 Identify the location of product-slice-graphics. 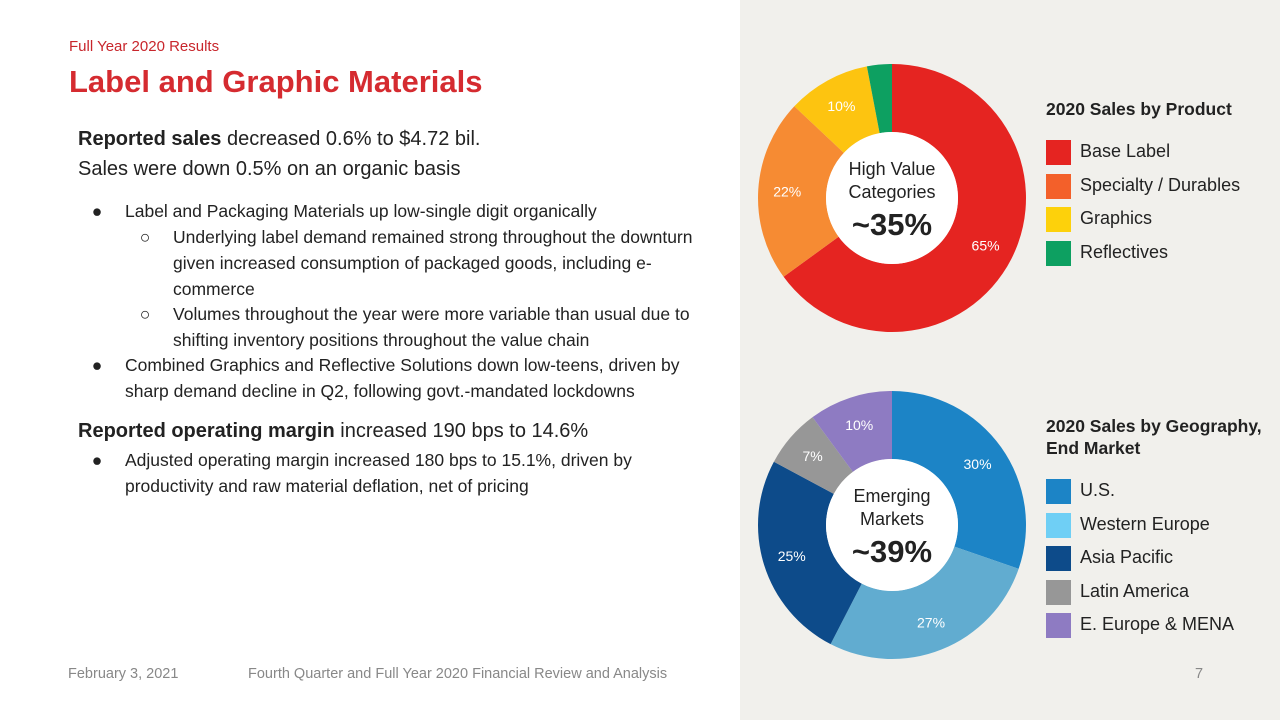
(837, 109).